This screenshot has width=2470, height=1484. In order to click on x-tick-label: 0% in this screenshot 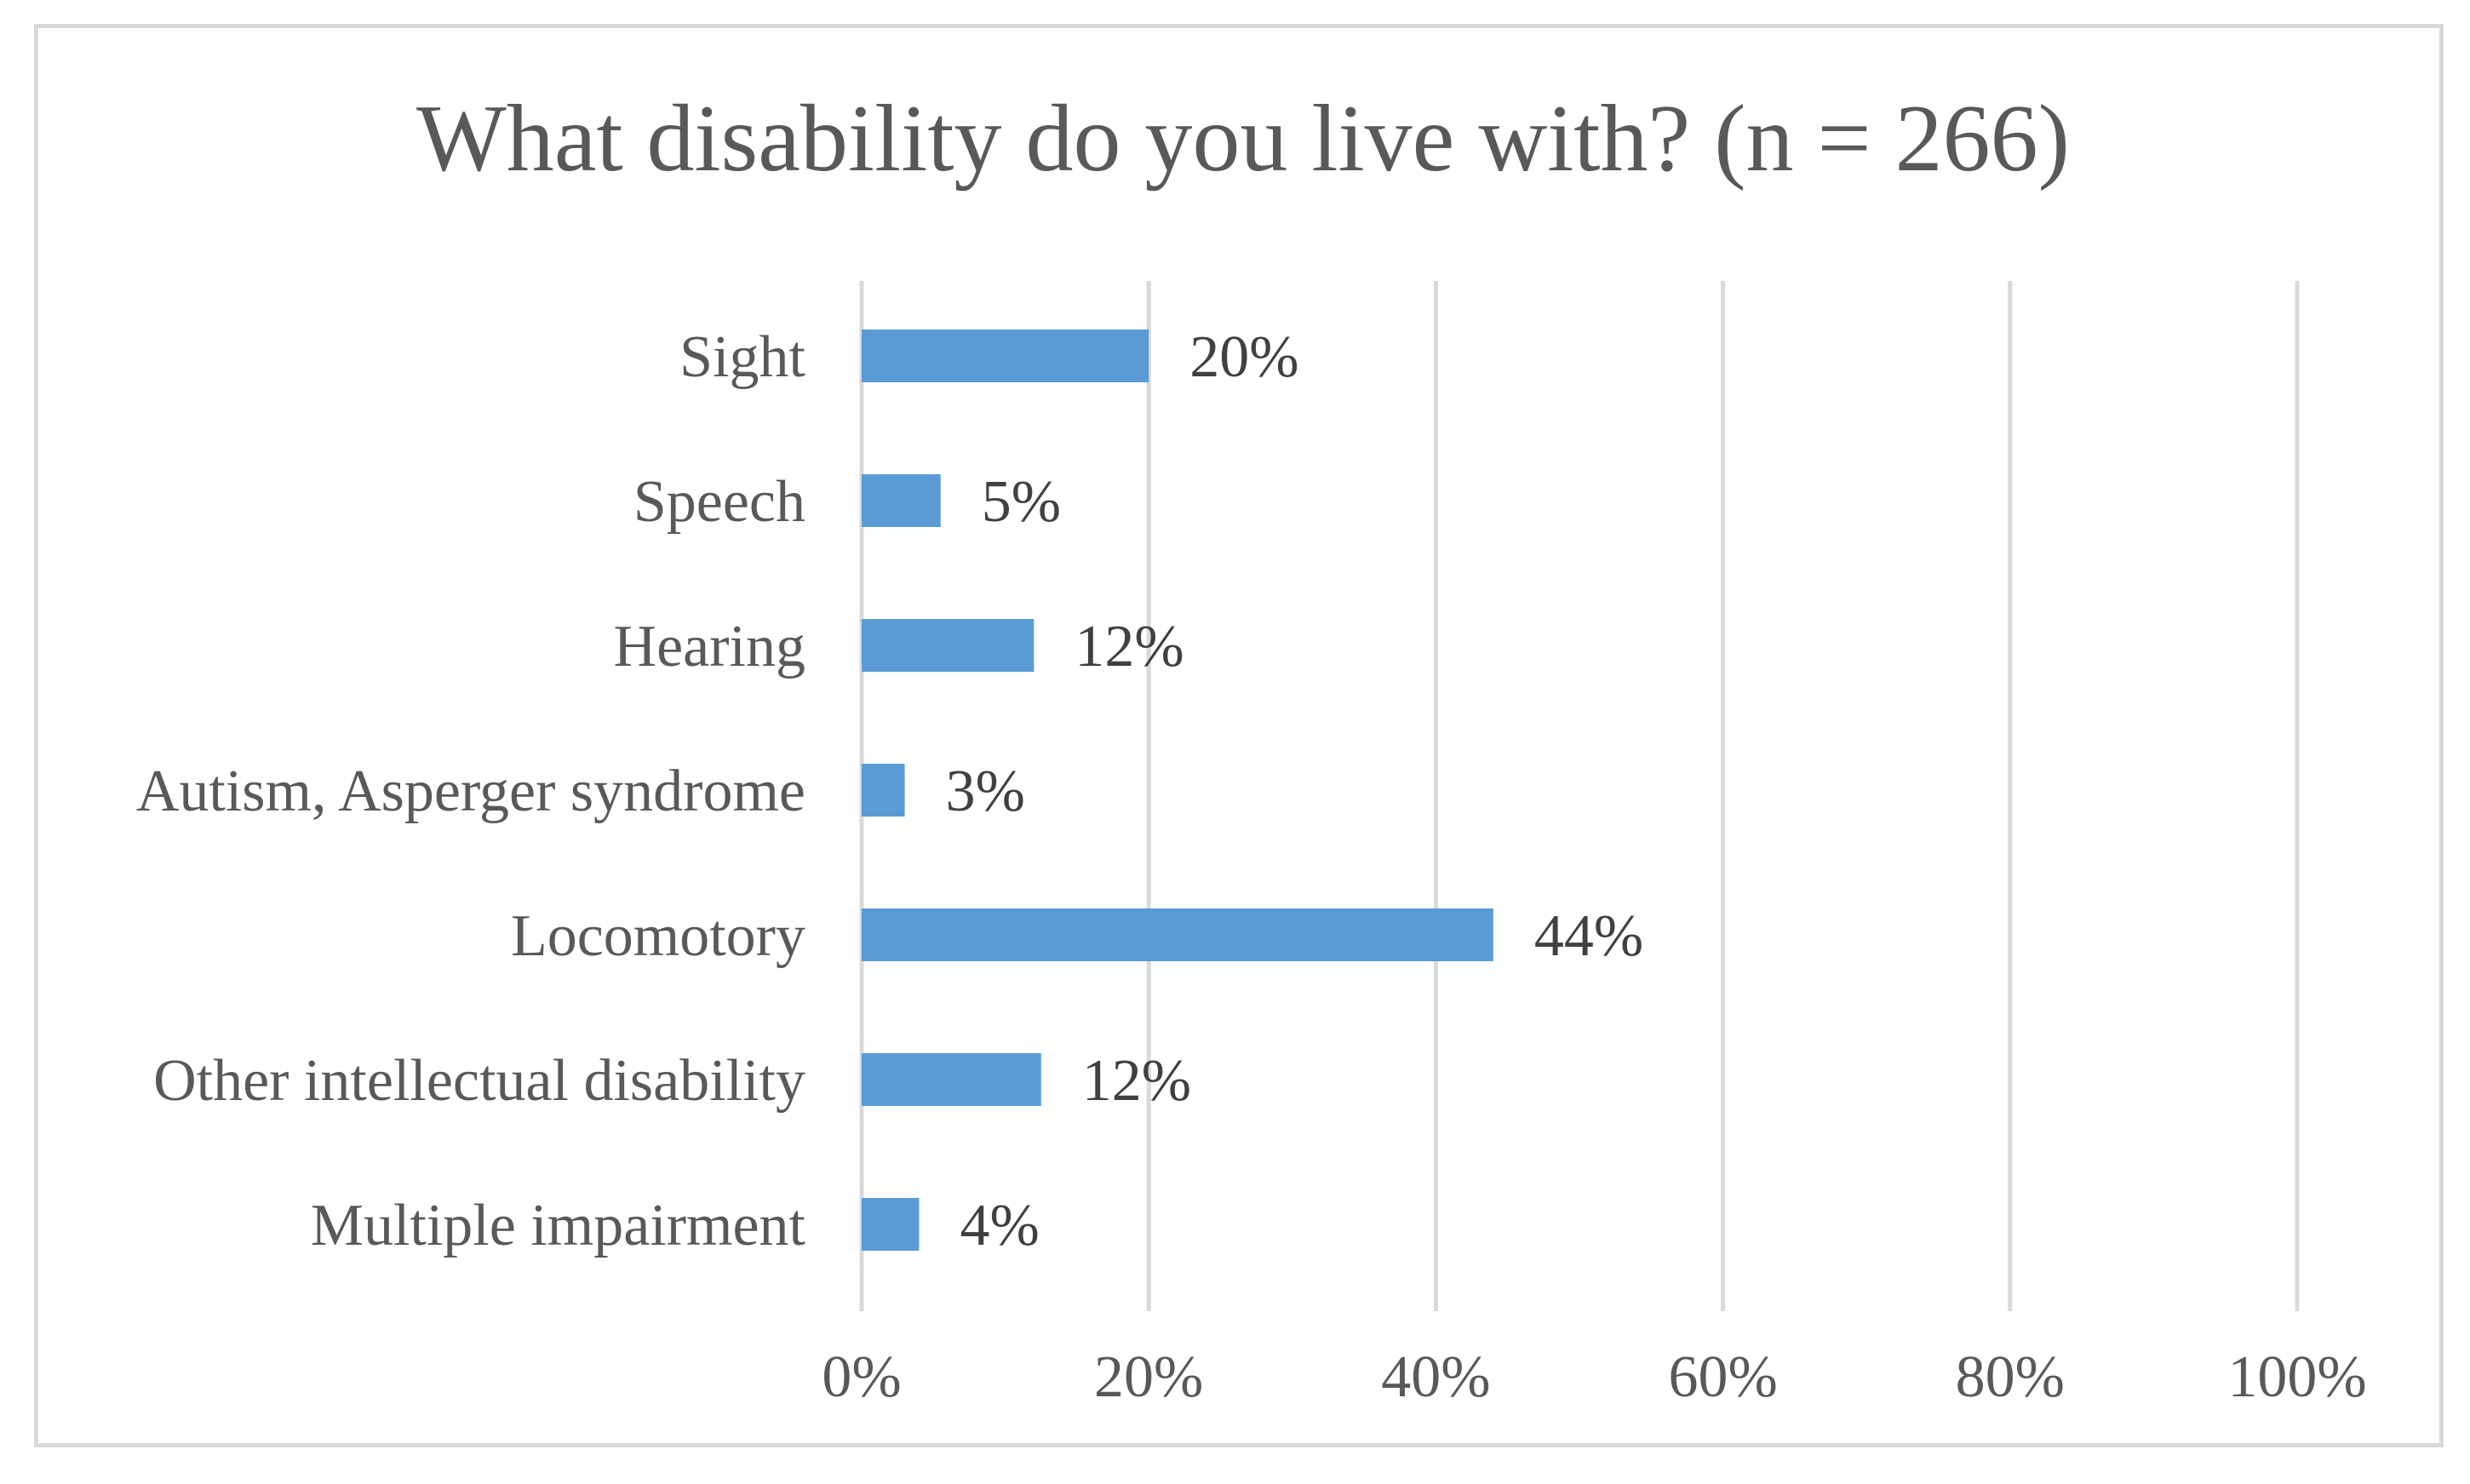, I will do `click(861, 1377)`.